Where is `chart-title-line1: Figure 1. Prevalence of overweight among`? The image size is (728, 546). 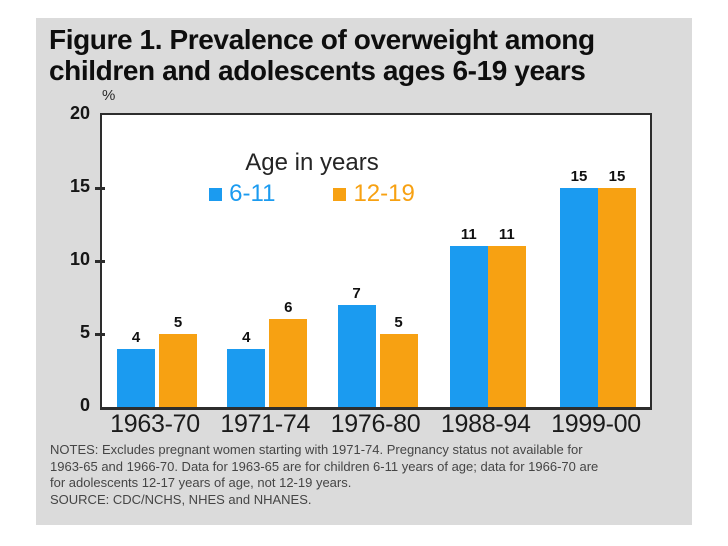 chart-title-line1: Figure 1. Prevalence of overweight among is located at coordinates (322, 39).